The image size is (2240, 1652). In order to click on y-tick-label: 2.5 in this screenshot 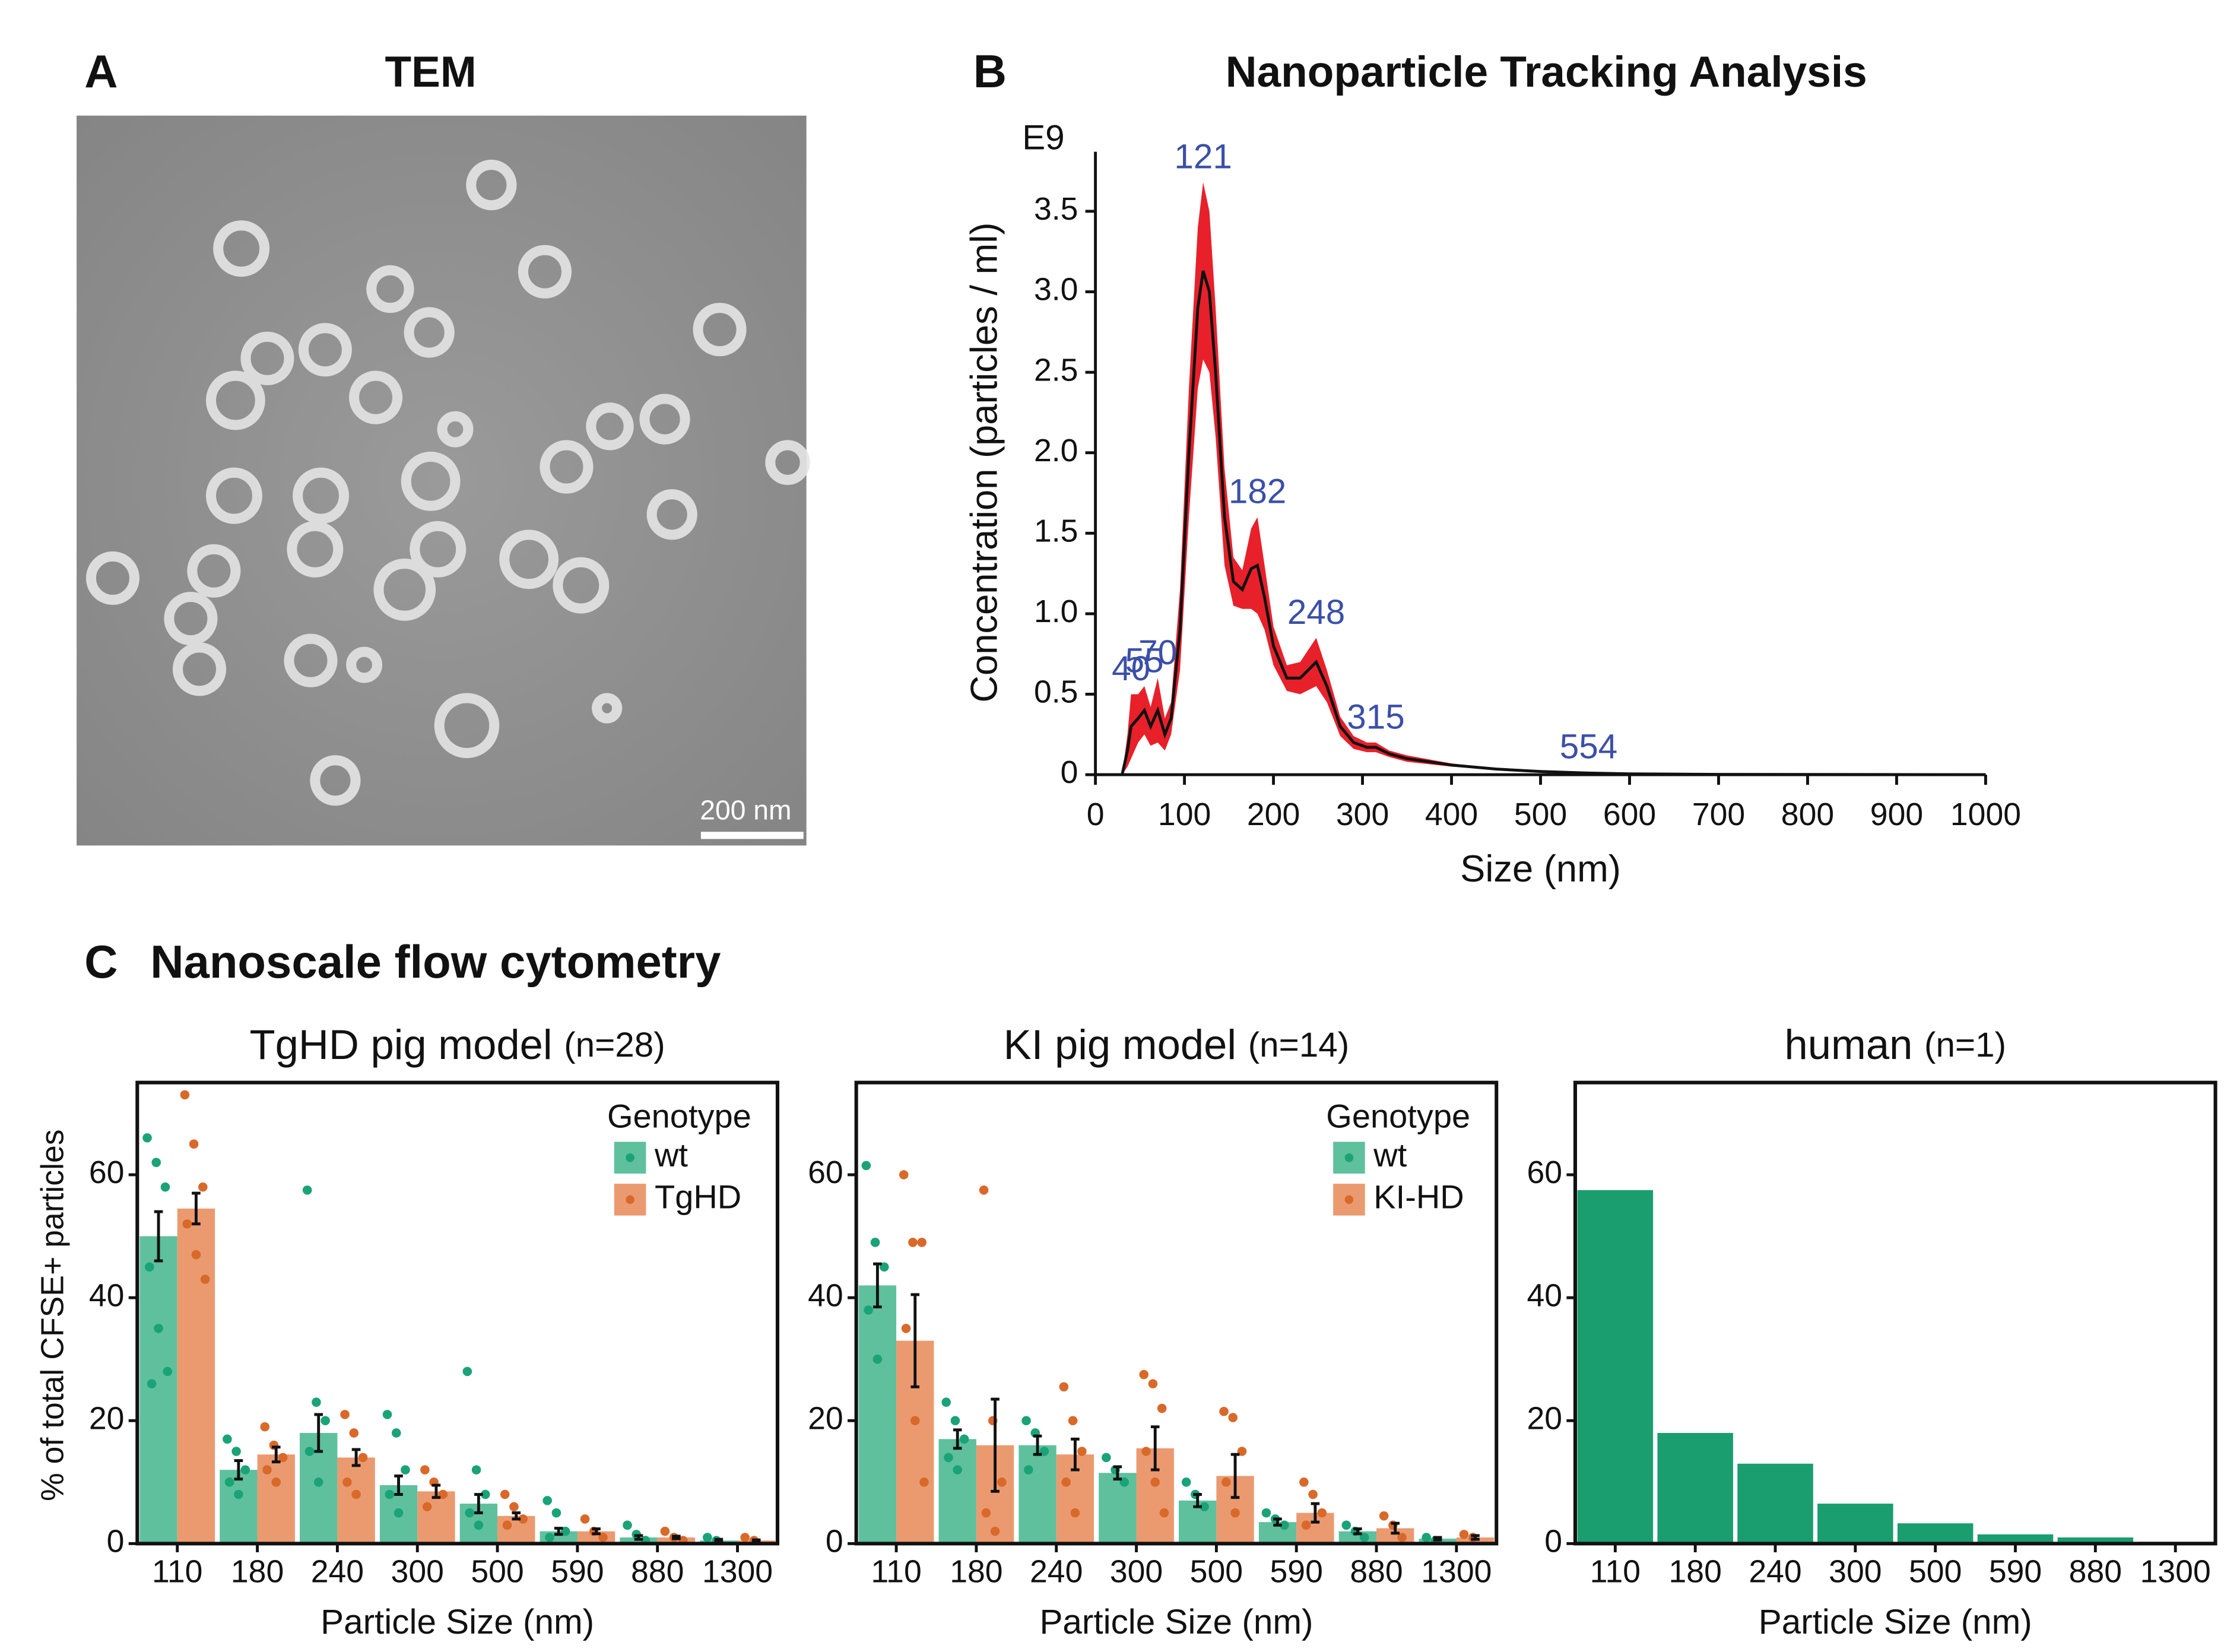, I will do `click(1056, 371)`.